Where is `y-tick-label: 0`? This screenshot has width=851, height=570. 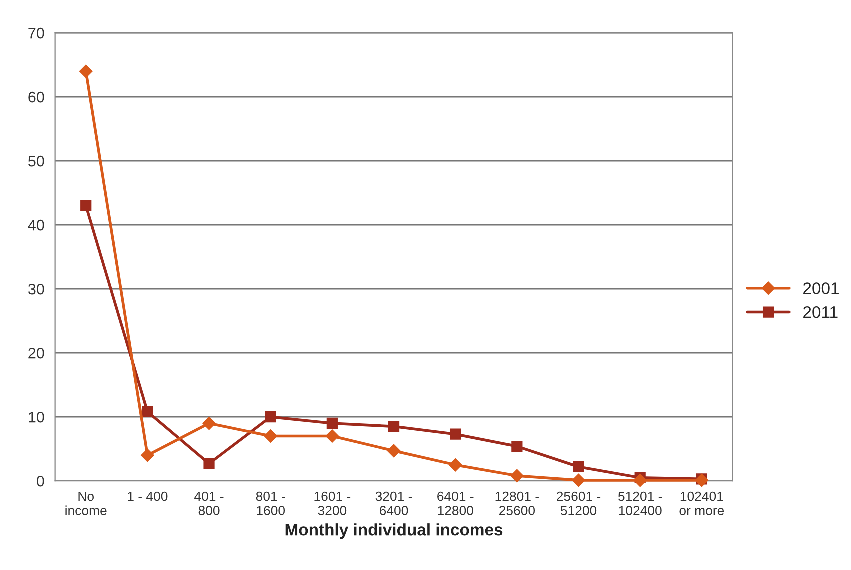 y-tick-label: 0 is located at coordinates (40, 481).